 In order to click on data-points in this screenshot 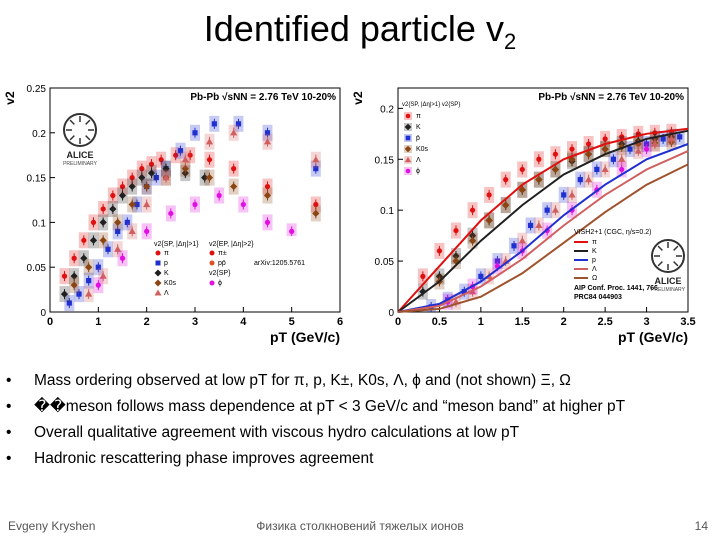, I will do `click(190, 213)`.